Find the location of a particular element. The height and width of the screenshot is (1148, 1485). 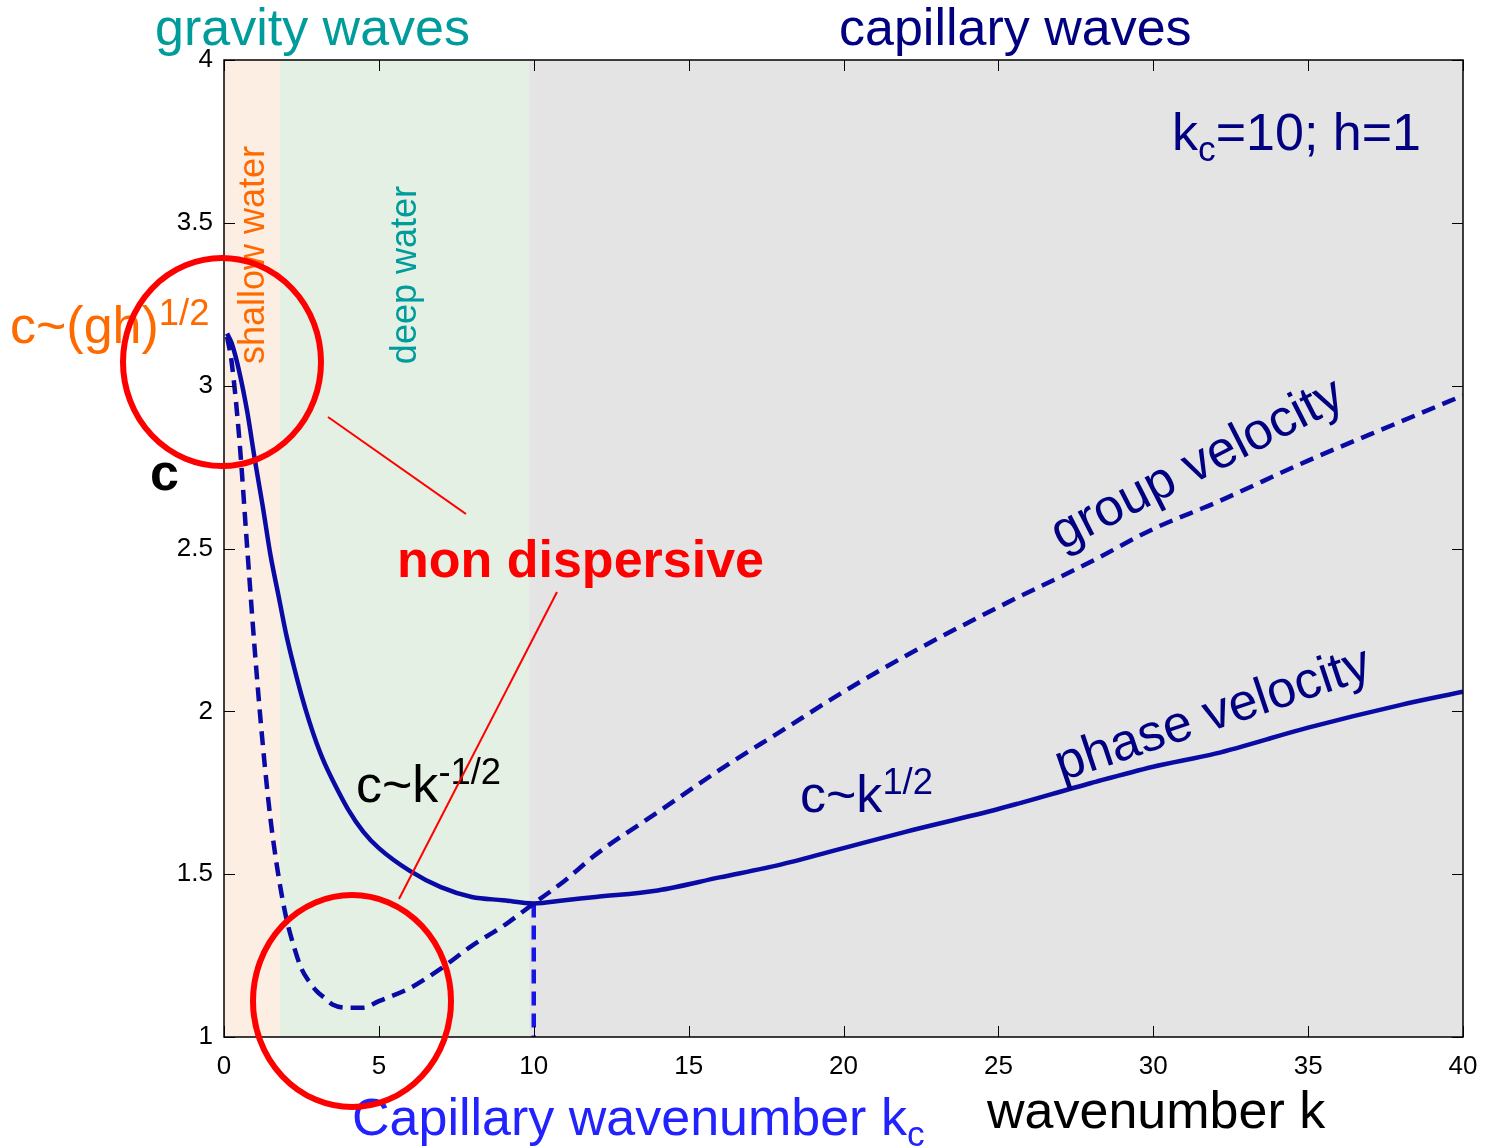

y-tick-label: 1.5 is located at coordinates (194, 872).